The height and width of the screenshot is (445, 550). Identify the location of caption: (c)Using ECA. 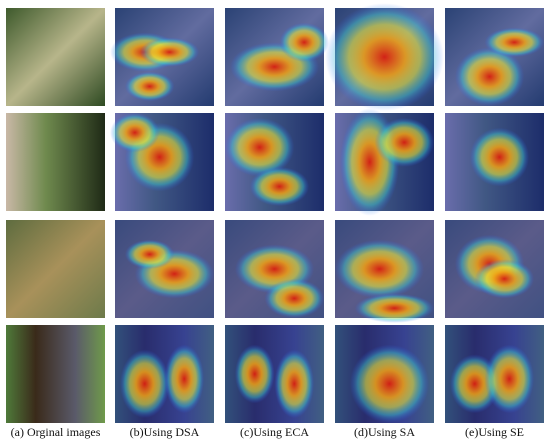
(274, 432).